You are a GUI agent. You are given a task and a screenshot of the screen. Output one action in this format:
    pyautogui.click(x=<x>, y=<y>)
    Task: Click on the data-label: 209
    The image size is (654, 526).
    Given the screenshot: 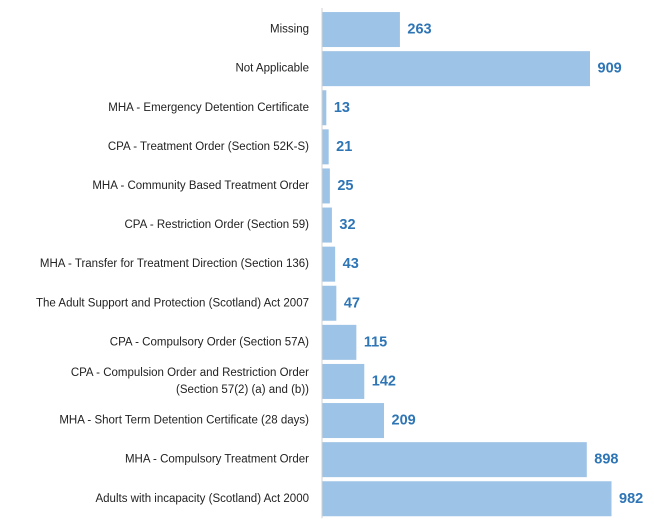 What is the action you would take?
    pyautogui.click(x=404, y=421)
    